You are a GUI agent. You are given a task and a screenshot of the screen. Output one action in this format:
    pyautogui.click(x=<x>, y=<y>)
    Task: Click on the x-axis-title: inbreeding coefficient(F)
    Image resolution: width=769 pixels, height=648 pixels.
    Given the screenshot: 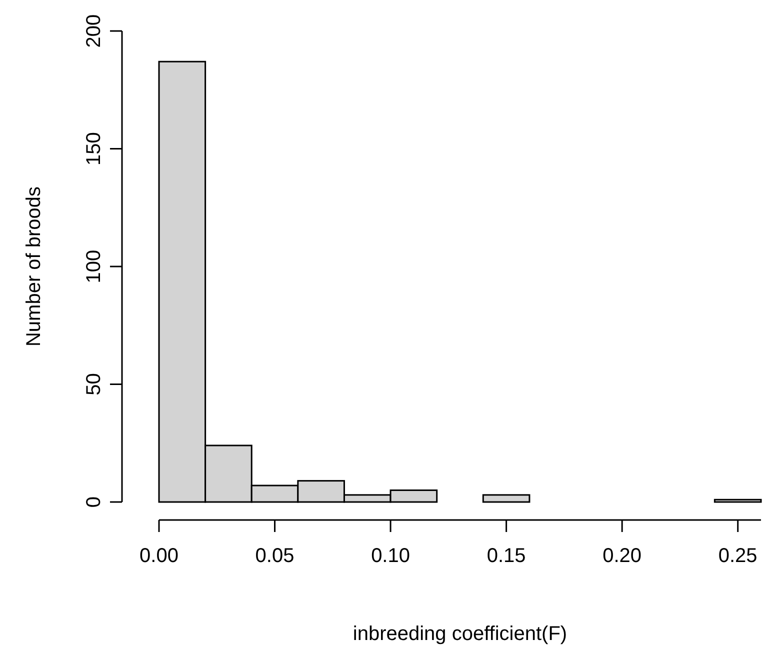 What is the action you would take?
    pyautogui.click(x=460, y=634)
    